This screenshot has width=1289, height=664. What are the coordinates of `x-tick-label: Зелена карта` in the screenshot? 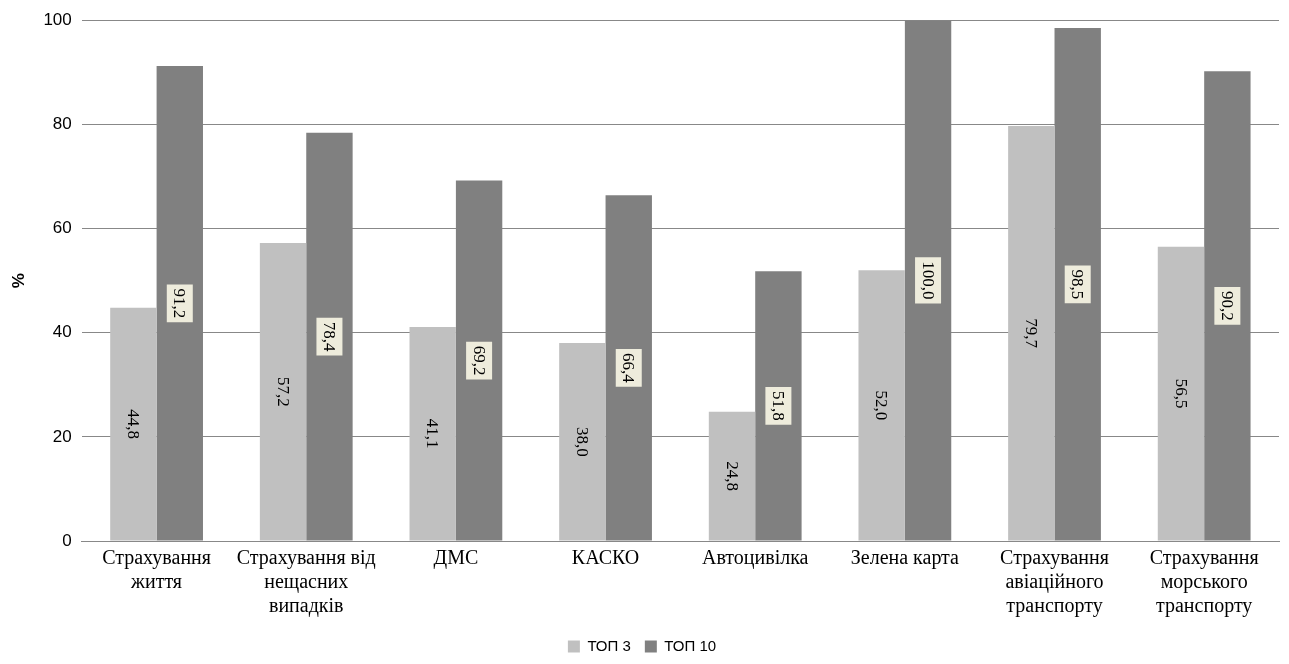 It's located at (905, 558).